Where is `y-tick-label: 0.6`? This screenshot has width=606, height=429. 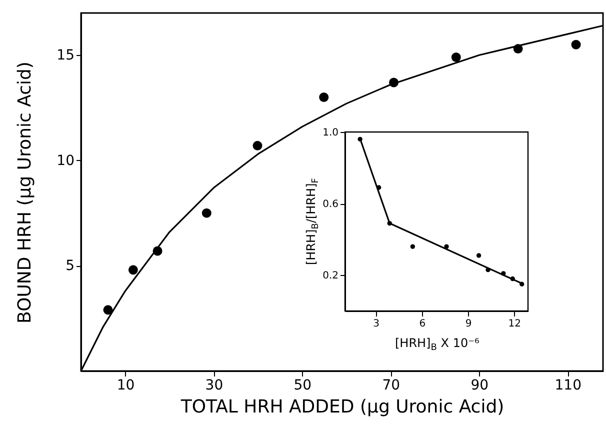
y-tick-label: 0.6 is located at coordinates (330, 204).